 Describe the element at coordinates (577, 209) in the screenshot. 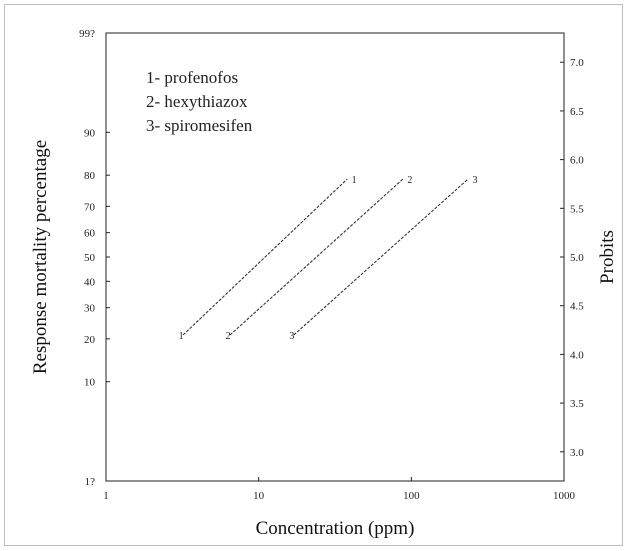

I see `y-right-tick-label: 5.5` at that location.